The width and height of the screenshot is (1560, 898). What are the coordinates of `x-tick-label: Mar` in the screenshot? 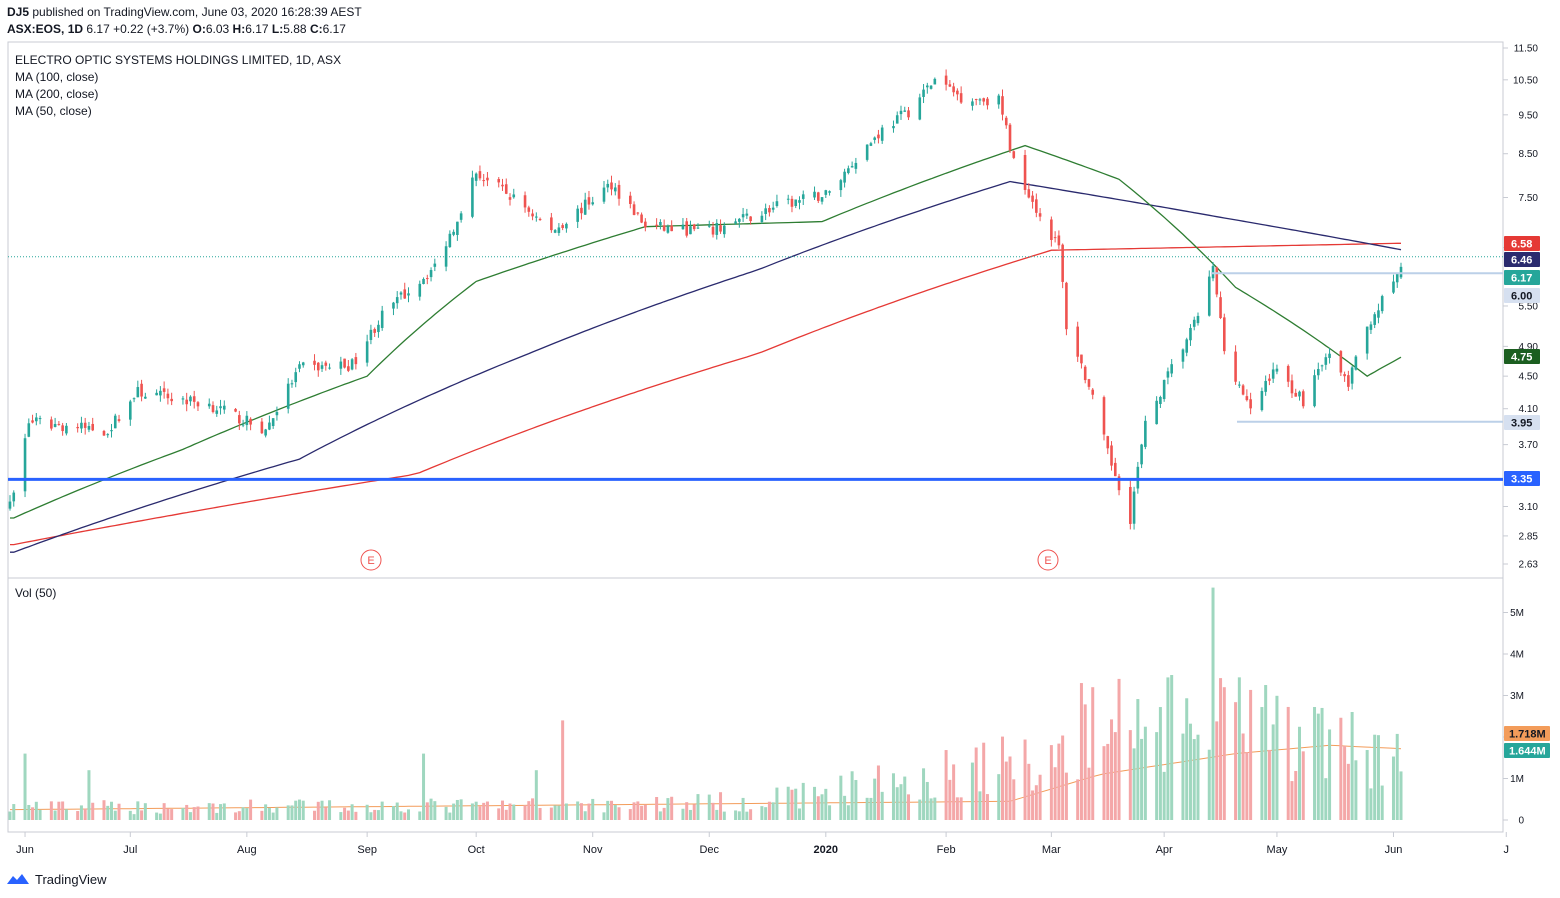 It's located at (1051, 850).